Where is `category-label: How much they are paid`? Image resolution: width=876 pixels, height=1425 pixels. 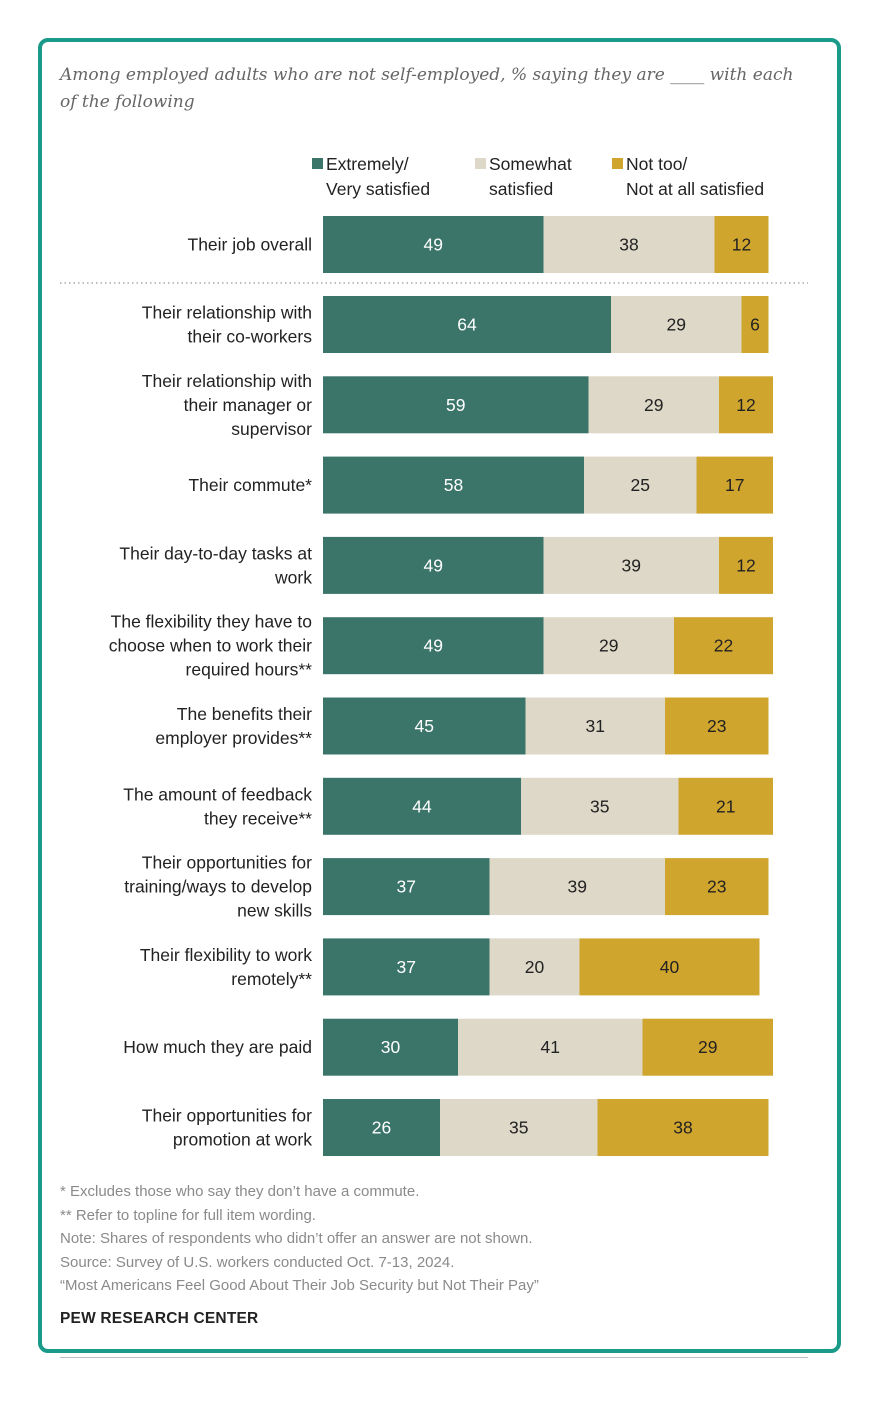 category-label: How much they are paid is located at coordinates (217, 1047).